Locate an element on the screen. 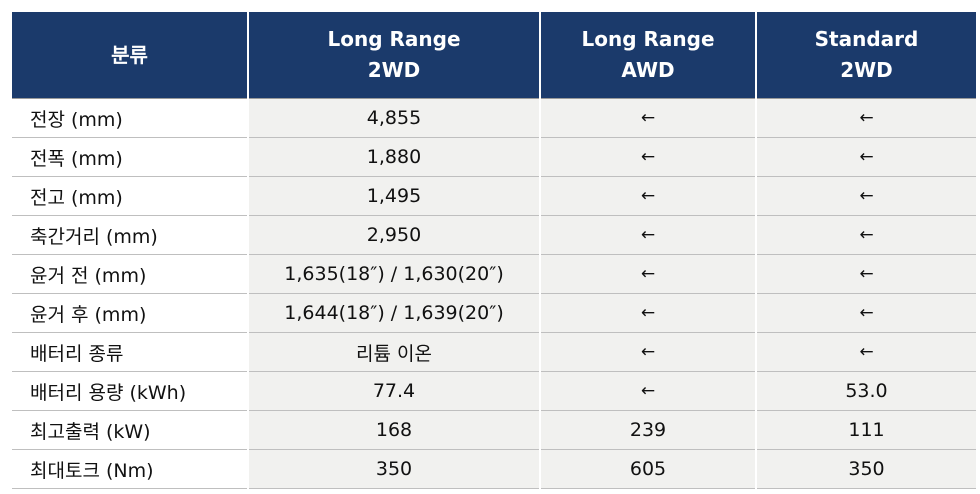  cell-long-range-2wd: 77.4 is located at coordinates (393, 391).